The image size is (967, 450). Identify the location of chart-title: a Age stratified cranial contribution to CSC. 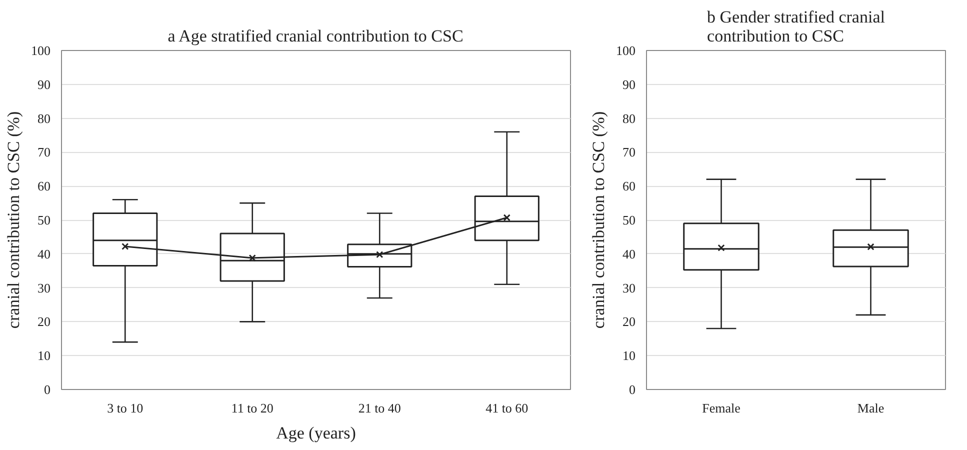
(316, 36).